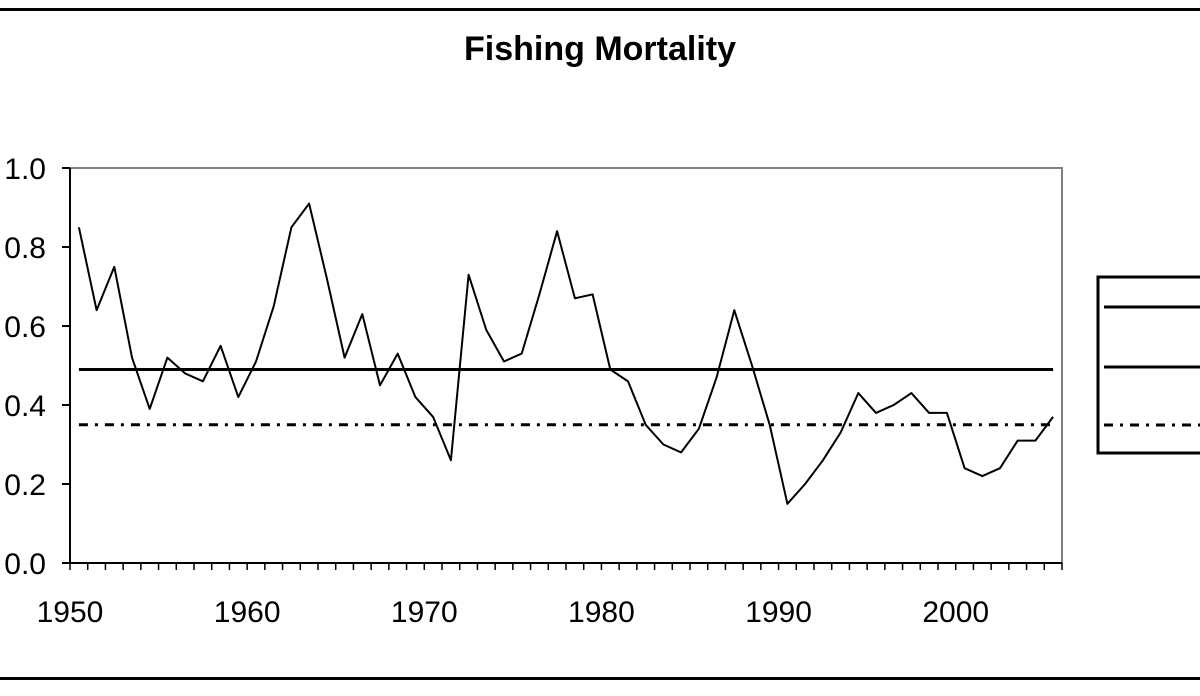 The height and width of the screenshot is (696, 1200). I want to click on y-tick-label: 0.6, so click(25, 327).